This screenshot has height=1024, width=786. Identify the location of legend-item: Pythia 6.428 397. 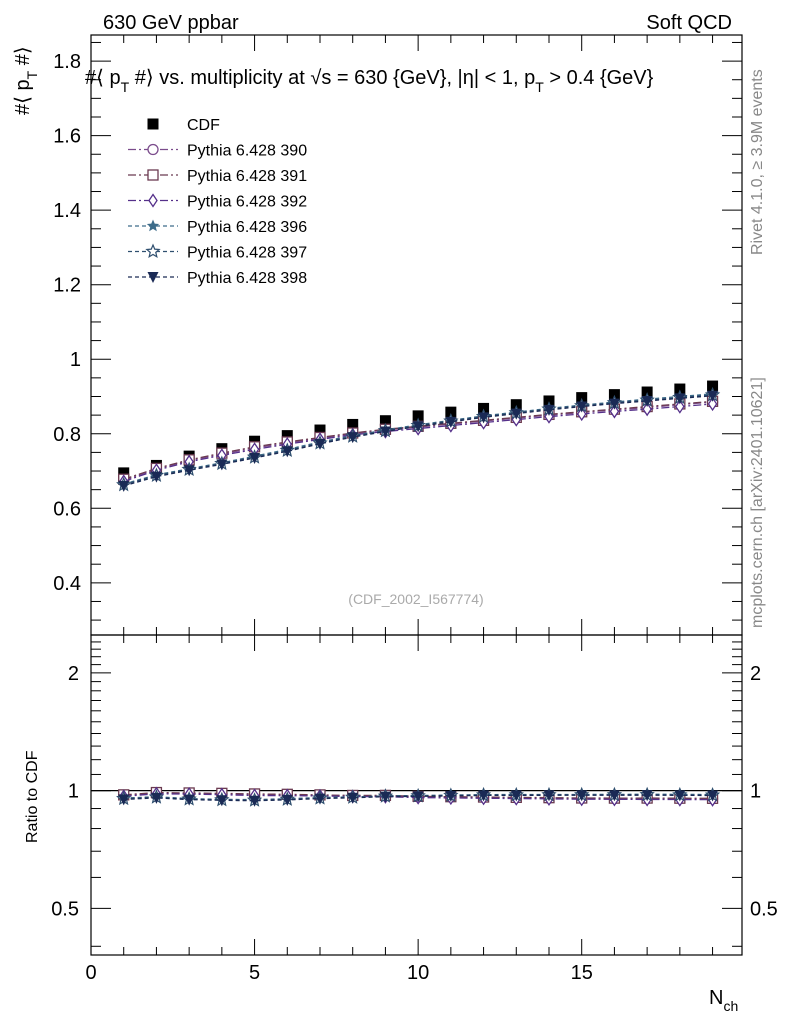
(217, 252).